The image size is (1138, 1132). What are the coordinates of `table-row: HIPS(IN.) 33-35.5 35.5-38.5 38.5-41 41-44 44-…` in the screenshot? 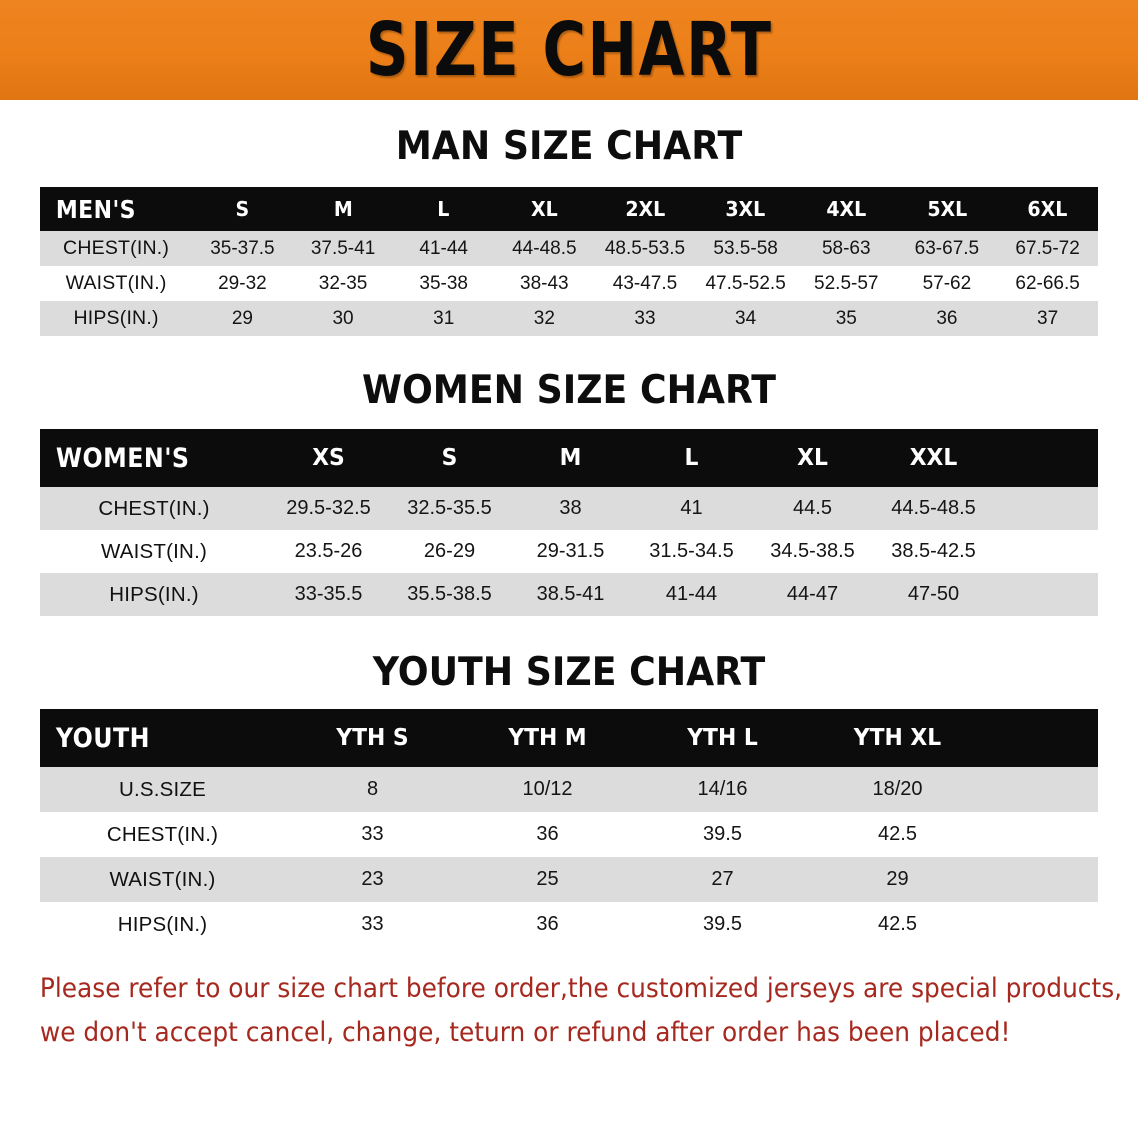 It's located at (569, 594).